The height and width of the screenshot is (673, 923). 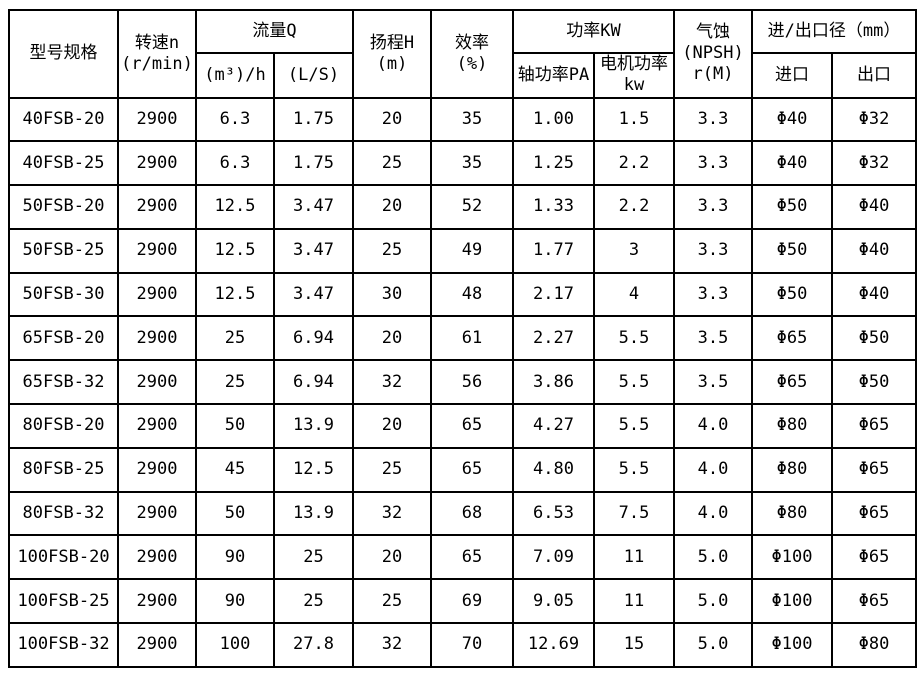 I want to click on cell-inlet: Φ50, so click(x=792, y=294).